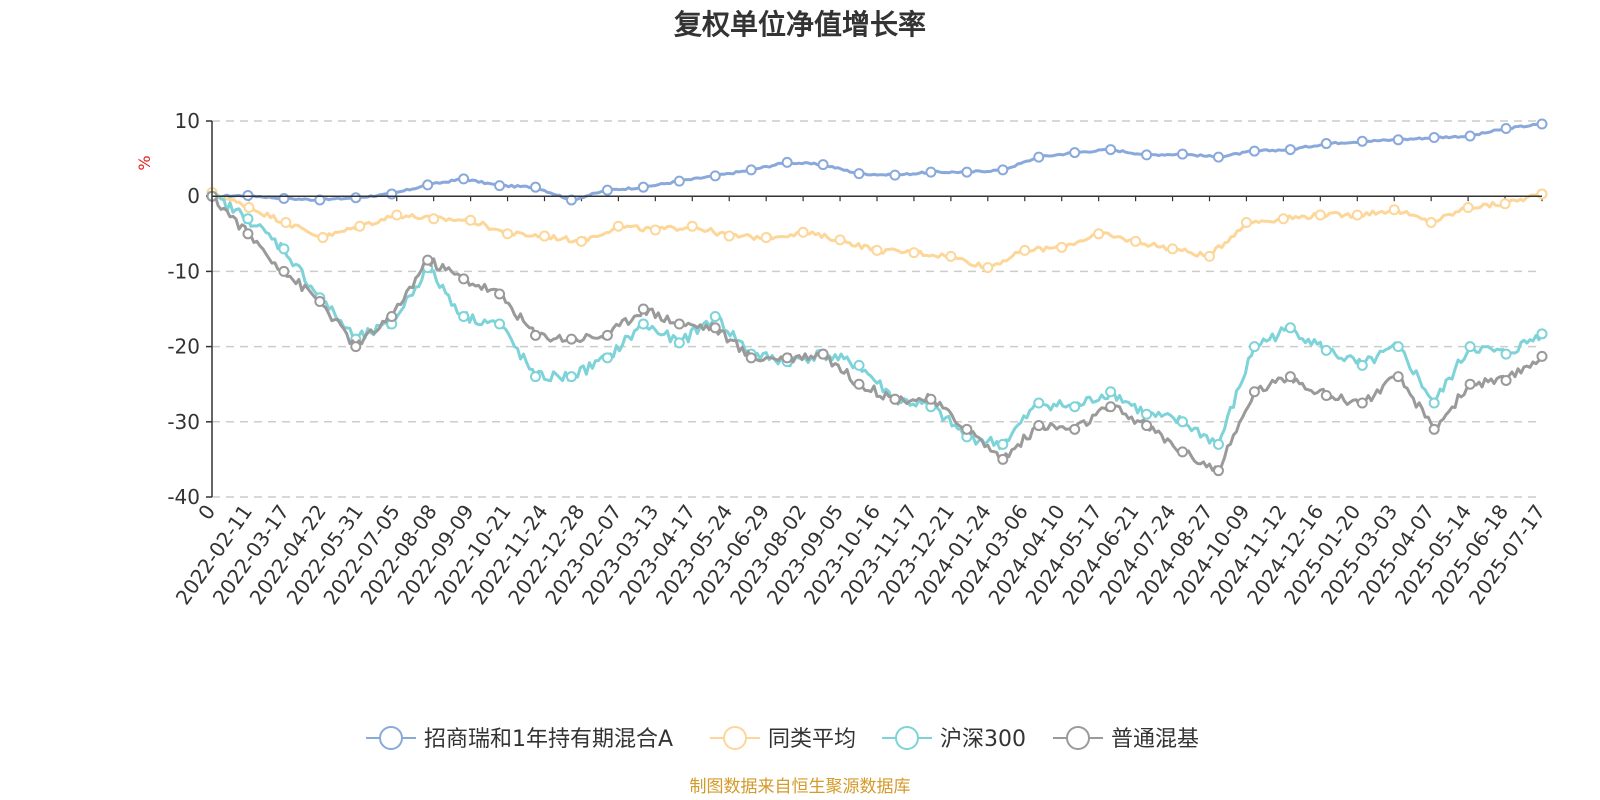  Describe the element at coordinates (189, 309) in the screenshot. I see `y-axis-ticks: 10 0 -10 -20 -30 -40` at that location.